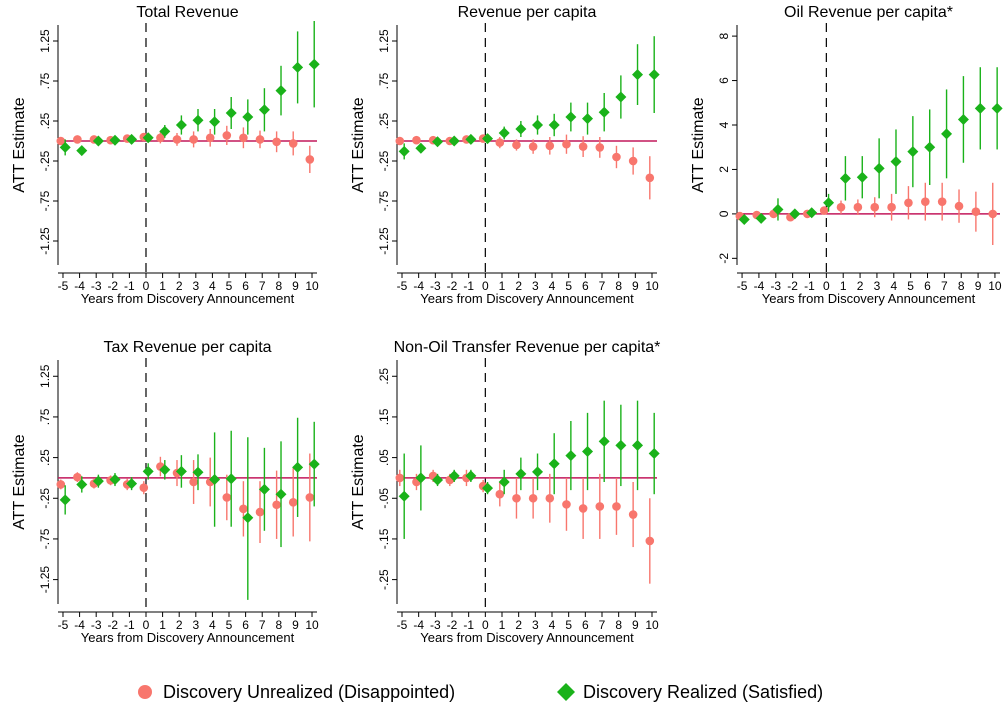 This screenshot has width=1008, height=710. What do you see at coordinates (179, 625) in the screenshot?
I see `panel-4-x-tick-label: 2` at bounding box center [179, 625].